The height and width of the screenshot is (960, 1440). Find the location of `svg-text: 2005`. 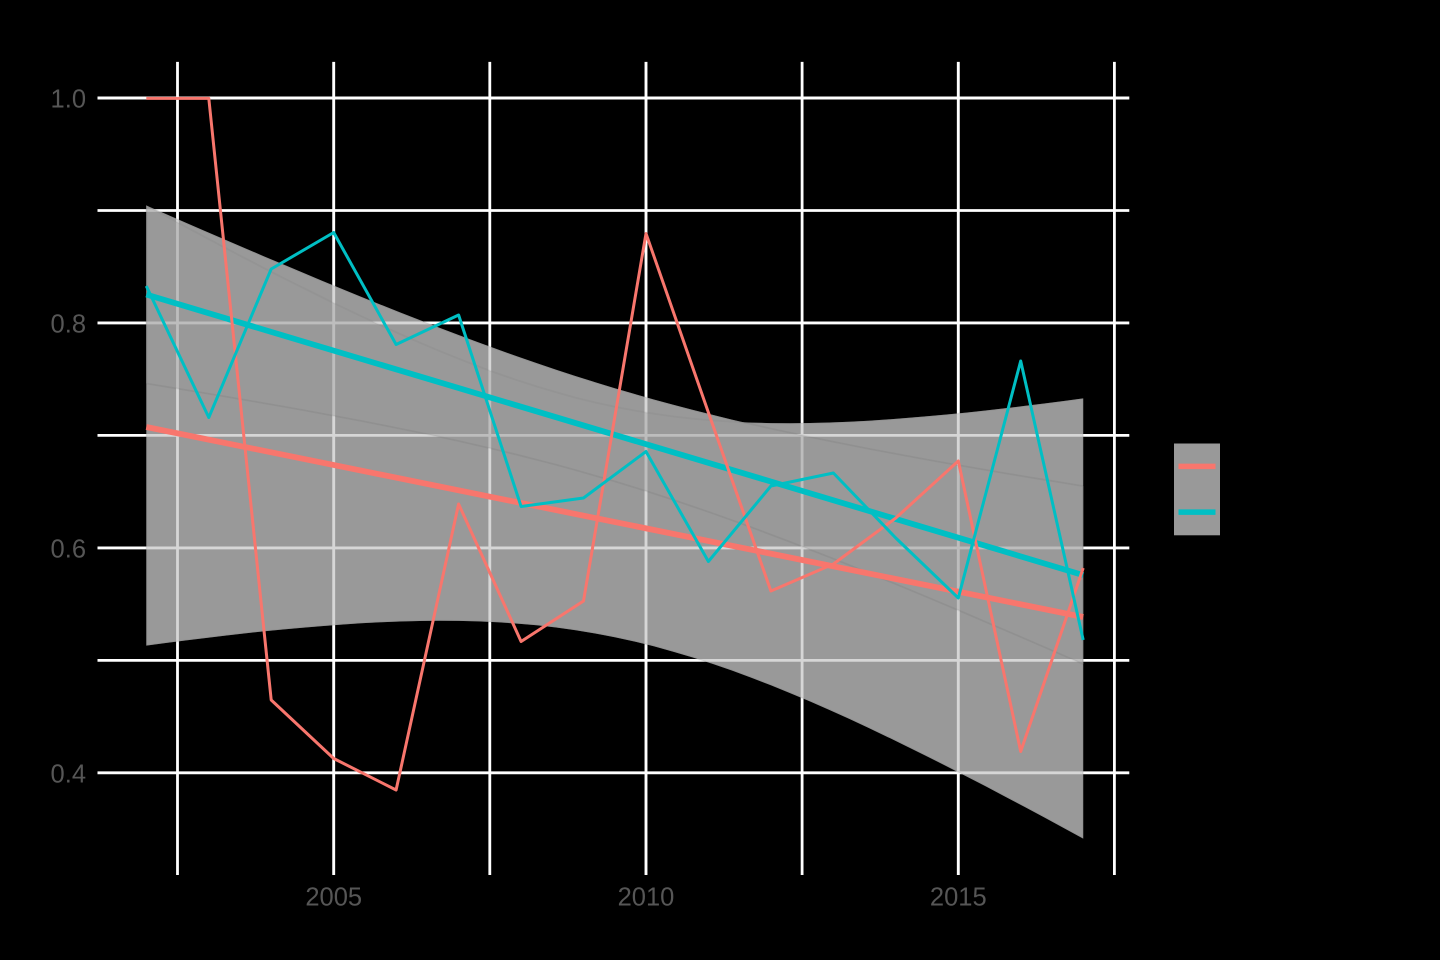

svg-text: 2005 is located at coordinates (333, 897).